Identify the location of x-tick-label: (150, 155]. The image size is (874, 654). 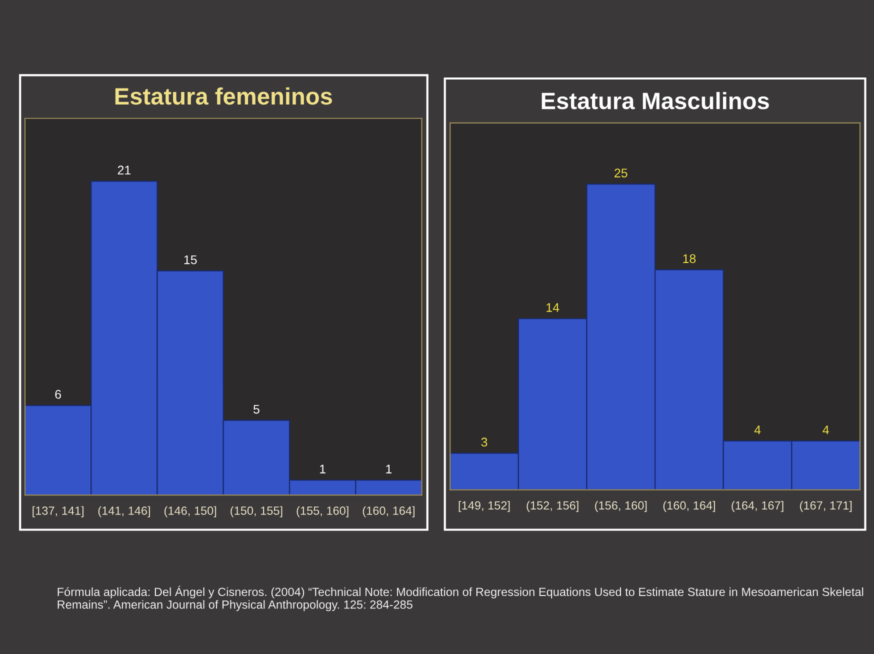
(256, 512).